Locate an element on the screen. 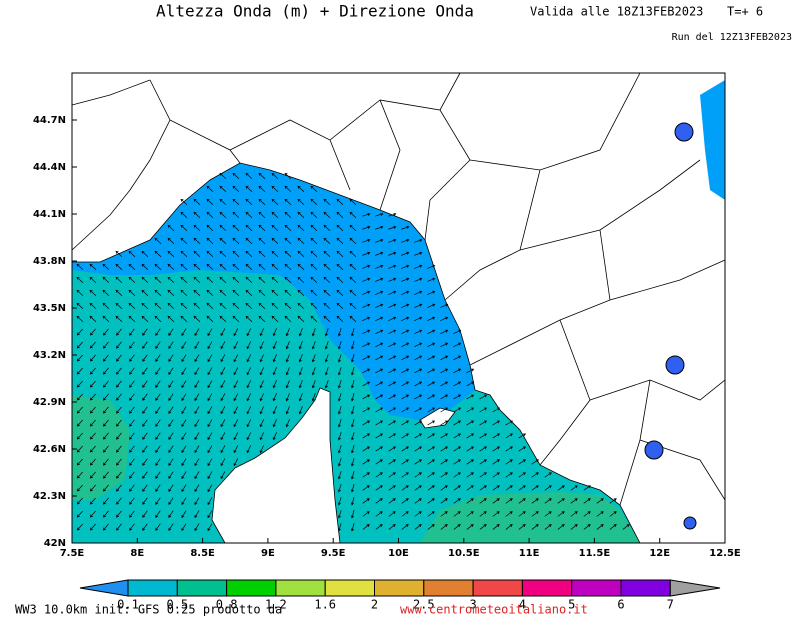 Image resolution: width=800 pixels, height=618 pixels. colorbar-label: 3 is located at coordinates (472, 605).